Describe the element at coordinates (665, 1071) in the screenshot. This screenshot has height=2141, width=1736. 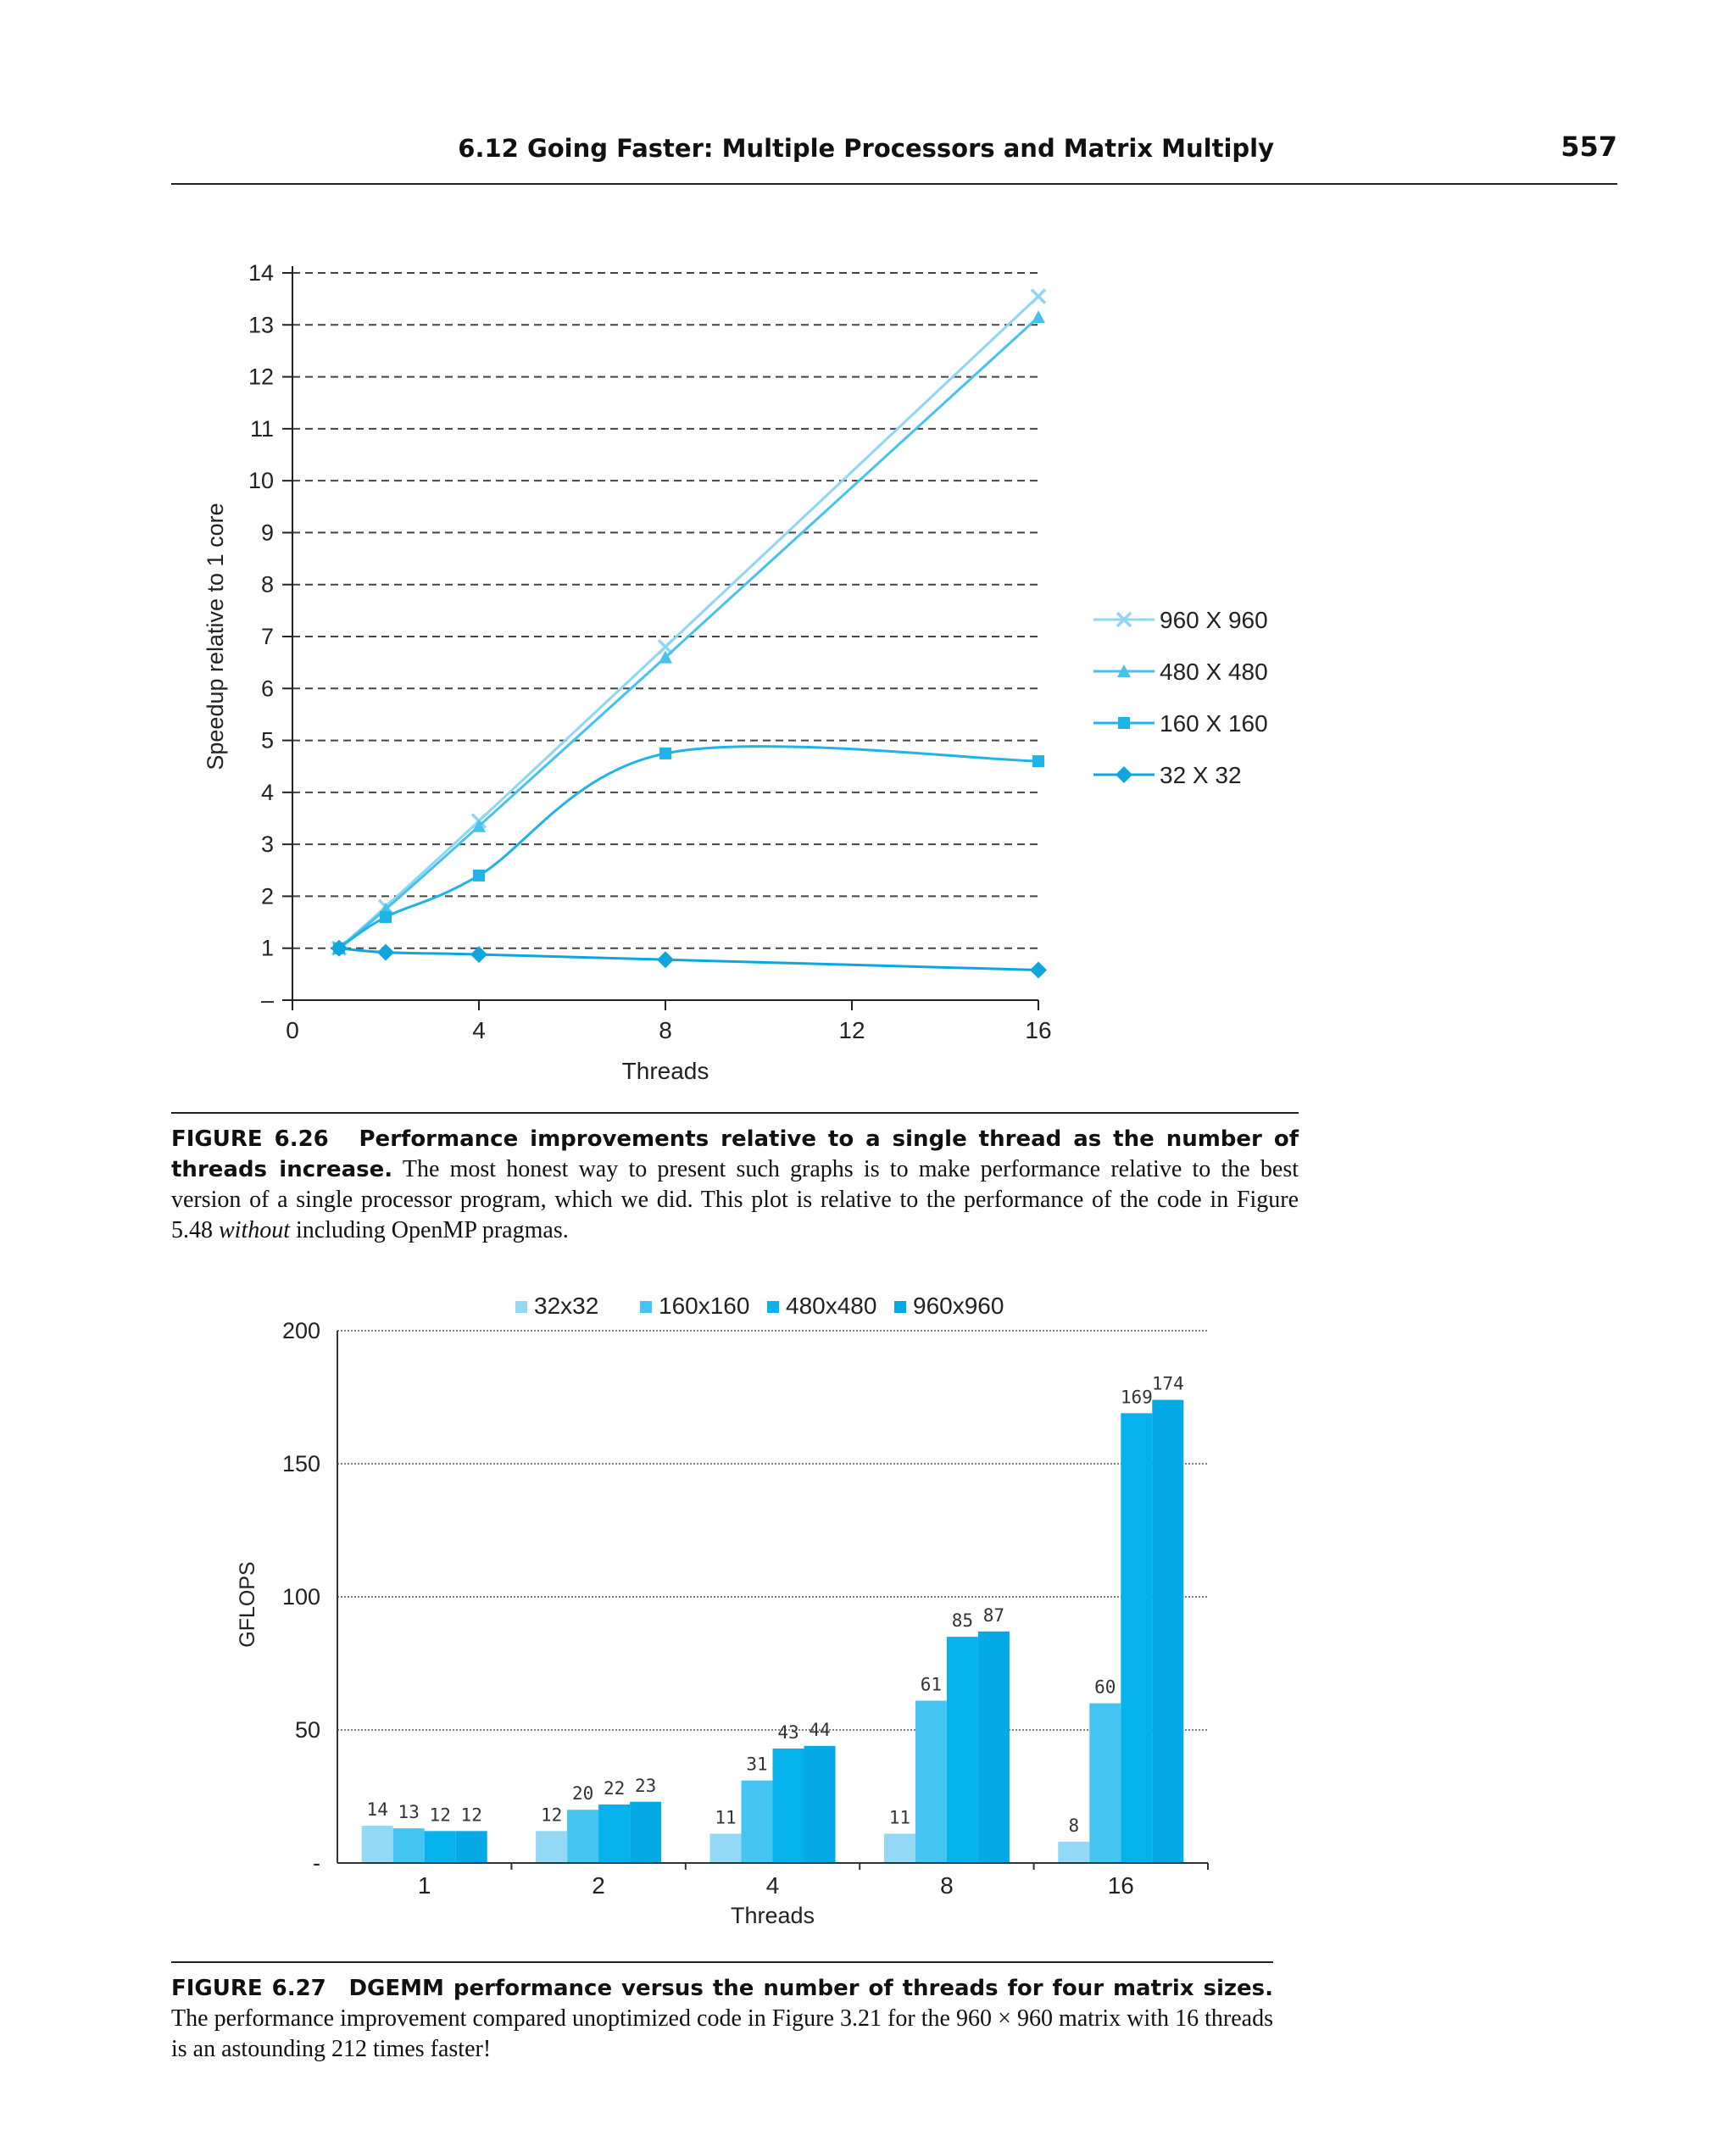
I see `chart1-x-axis-label: Threads` at that location.